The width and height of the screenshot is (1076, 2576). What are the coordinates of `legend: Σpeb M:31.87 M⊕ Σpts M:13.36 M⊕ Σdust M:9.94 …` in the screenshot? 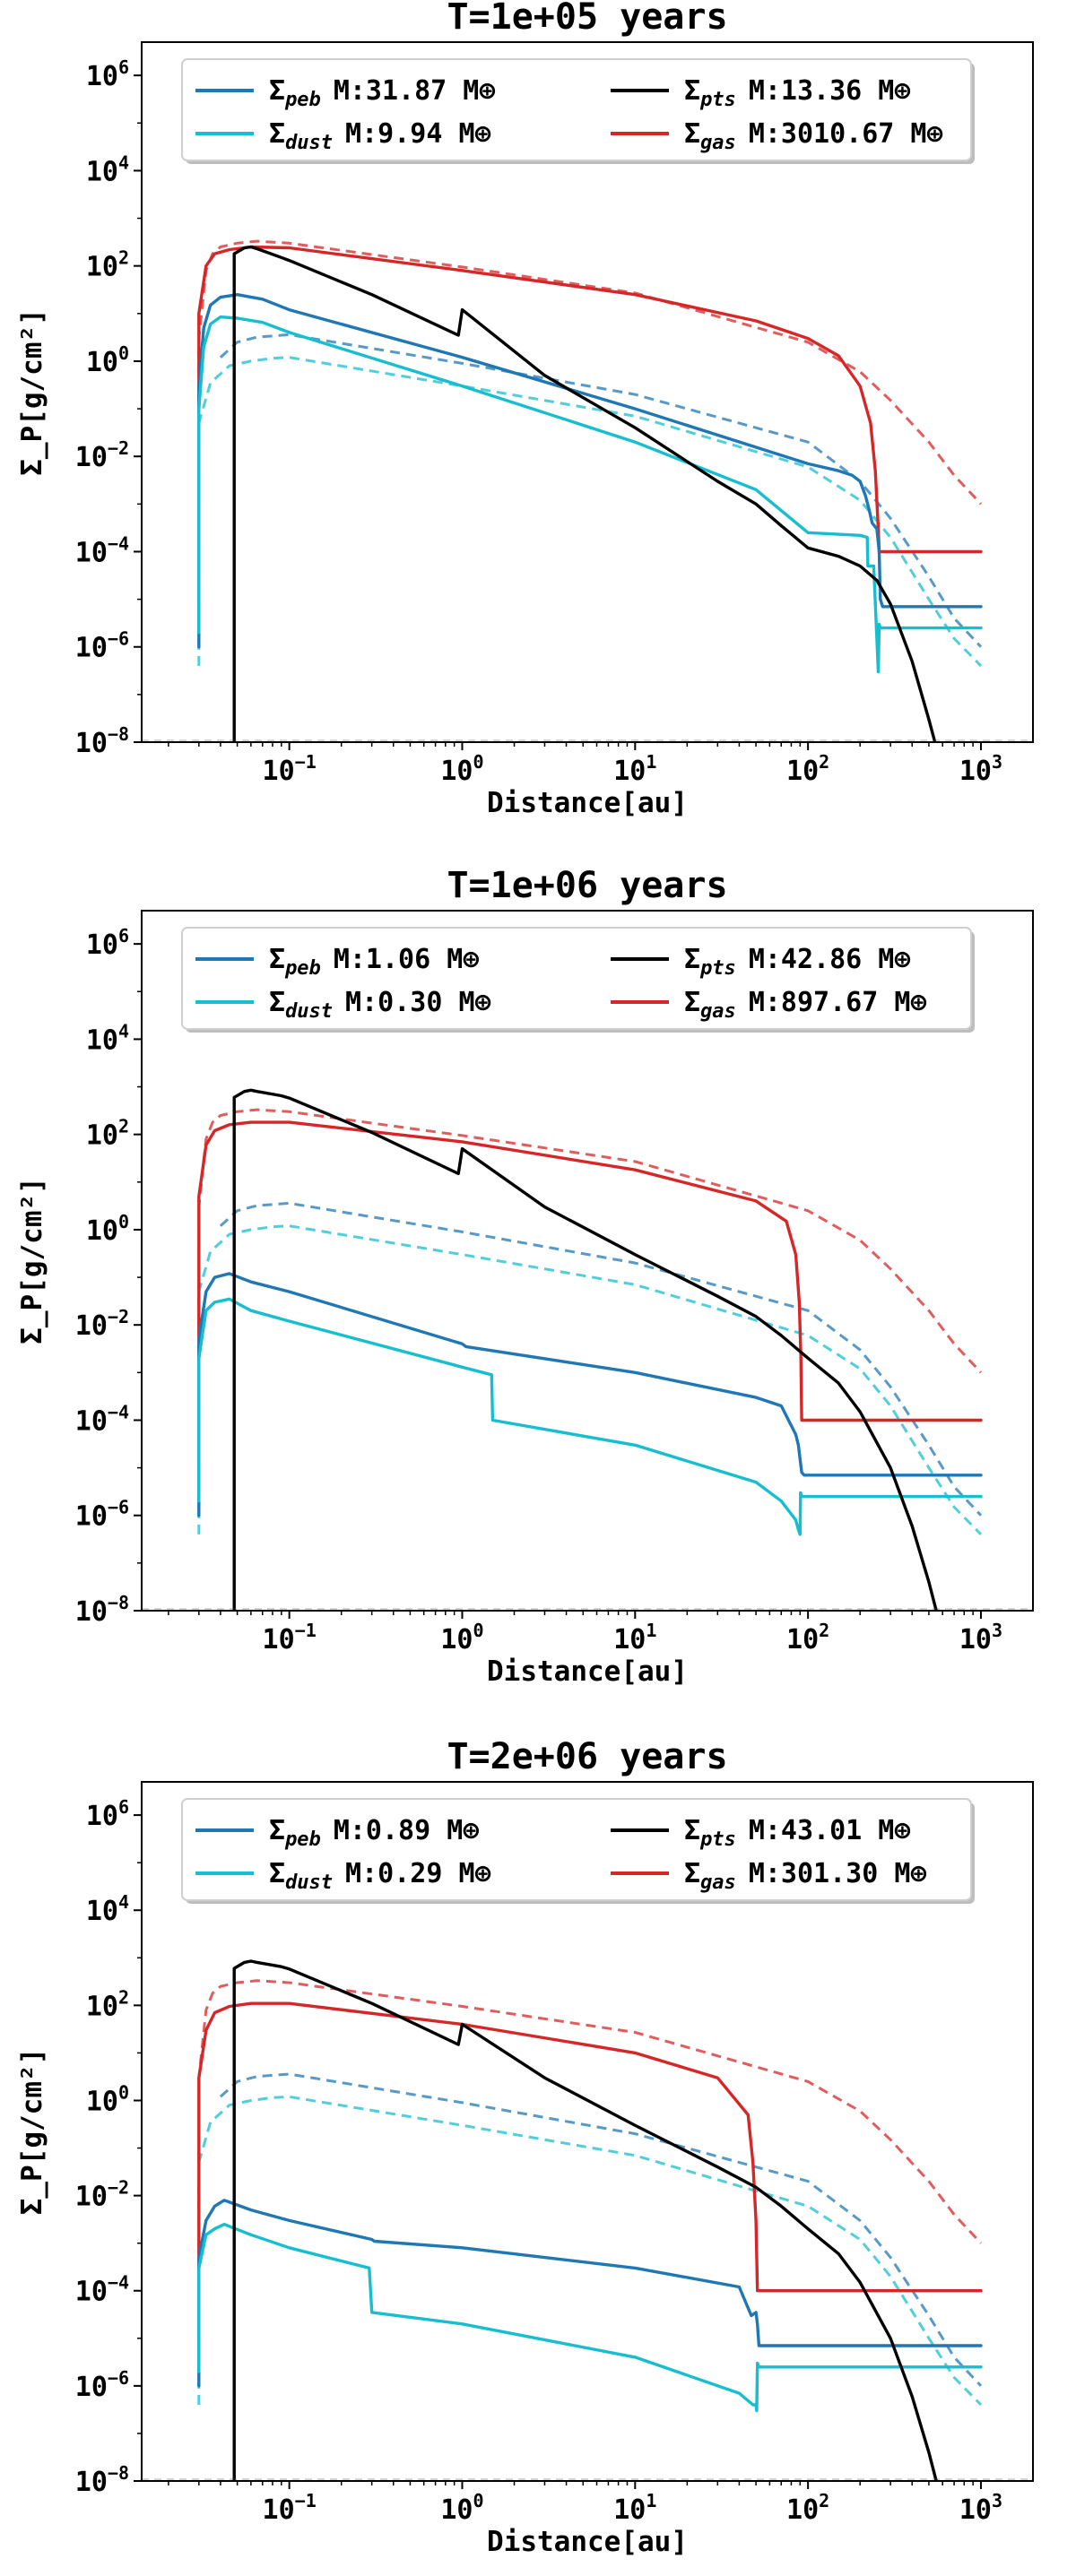 It's located at (578, 111).